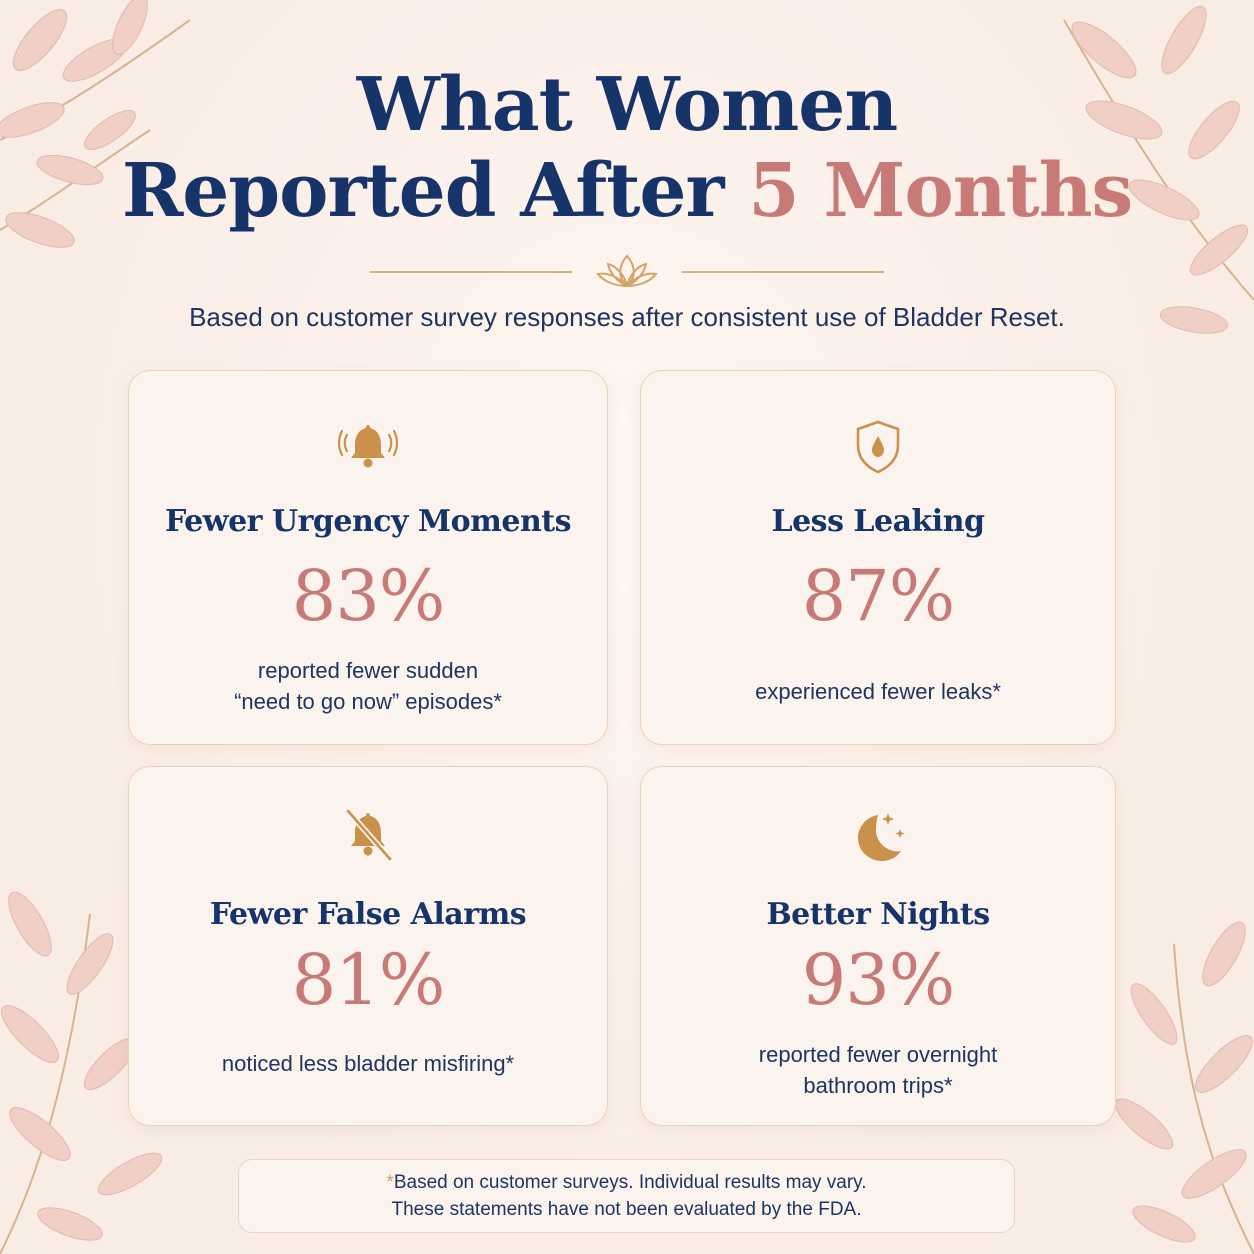 This screenshot has height=1254, width=1254. Describe the element at coordinates (878, 447) in the screenshot. I see `shield-drop-icon` at that location.